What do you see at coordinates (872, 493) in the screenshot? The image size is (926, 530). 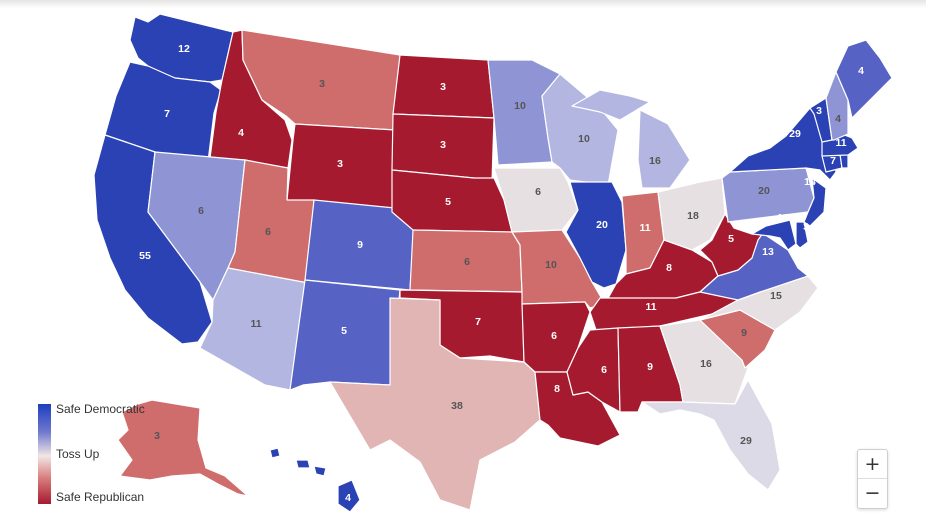 I see `zoom-out-button: −` at bounding box center [872, 493].